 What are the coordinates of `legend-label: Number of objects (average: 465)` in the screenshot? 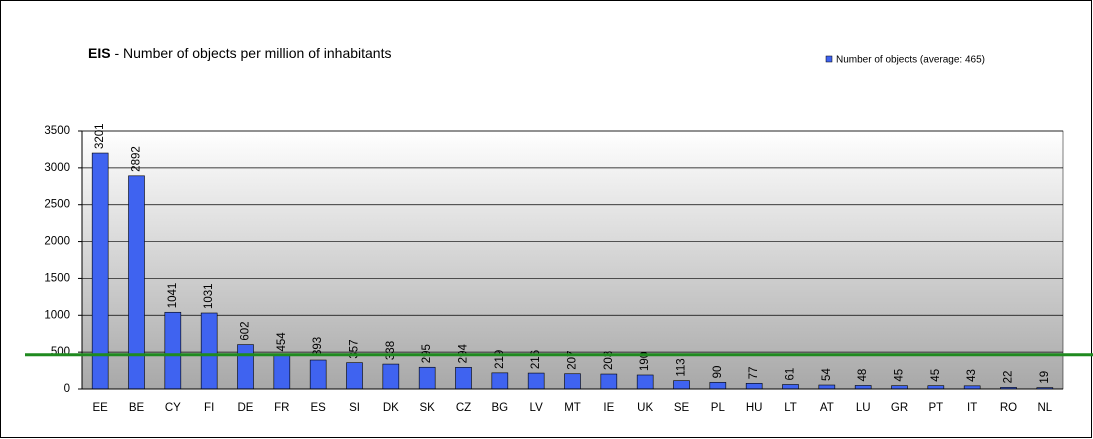 It's located at (910, 60).